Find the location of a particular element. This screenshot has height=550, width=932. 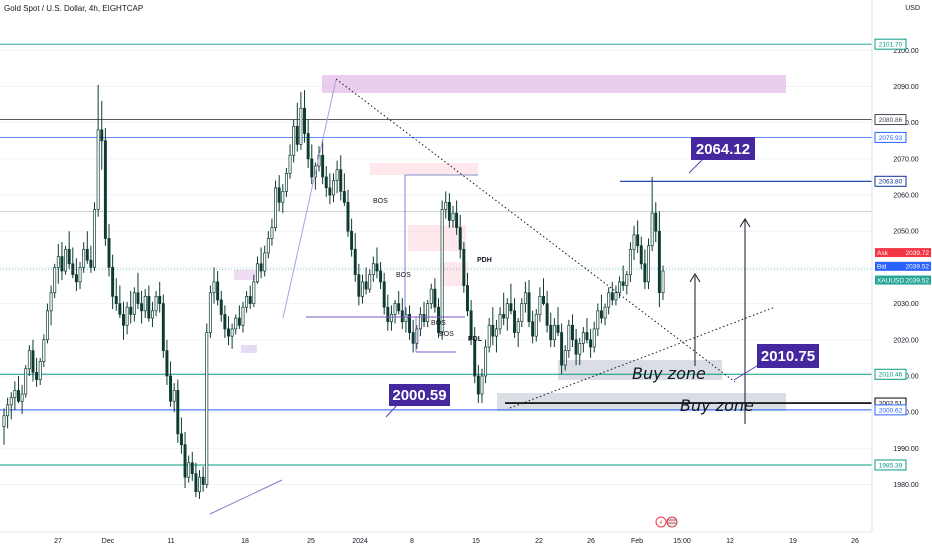

callout-box-2010 is located at coordinates (788, 356).